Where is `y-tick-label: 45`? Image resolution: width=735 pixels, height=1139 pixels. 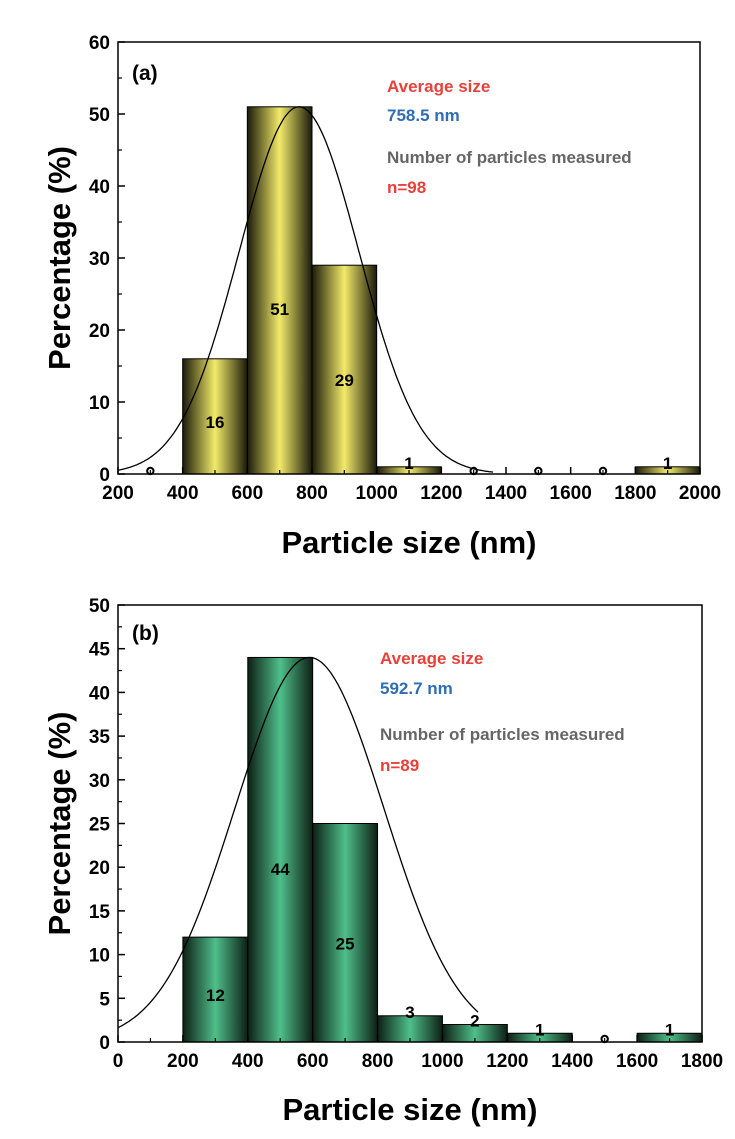
y-tick-label: 45 is located at coordinates (100, 650).